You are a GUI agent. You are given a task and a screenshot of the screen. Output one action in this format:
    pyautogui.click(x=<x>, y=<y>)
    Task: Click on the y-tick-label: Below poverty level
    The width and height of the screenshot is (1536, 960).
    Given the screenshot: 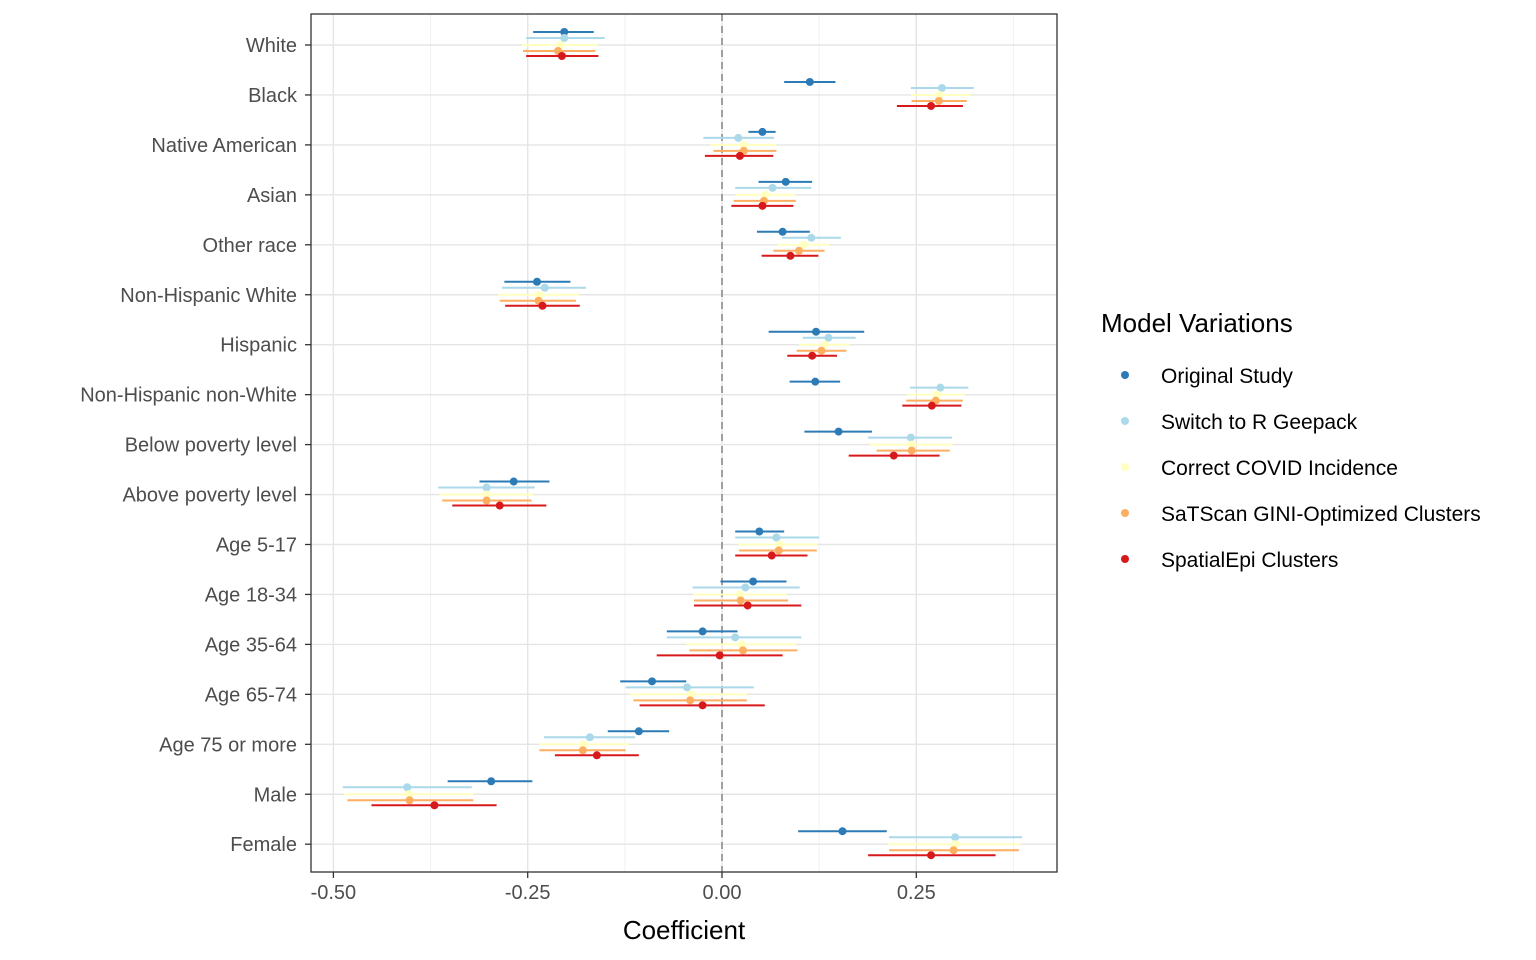 What is the action you would take?
    pyautogui.click(x=211, y=446)
    